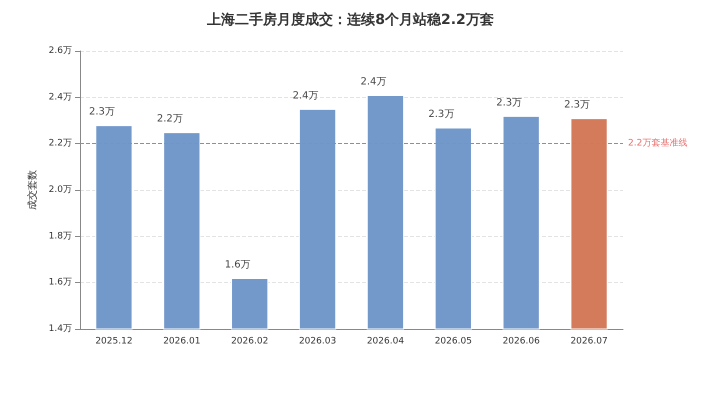 This screenshot has height=394, width=701. What do you see at coordinates (317, 341) in the screenshot?
I see `x-tick-label: 2026.03` at bounding box center [317, 341].